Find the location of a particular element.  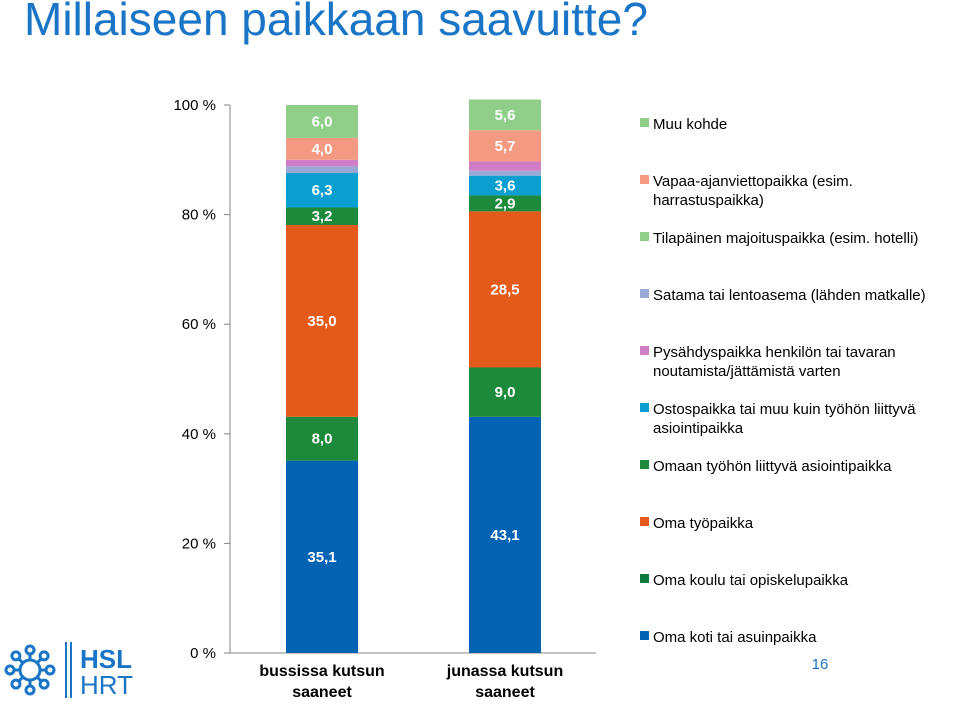

legend-entry: Omaan työhön liittyvä asiointipaikka is located at coordinates (772, 466).